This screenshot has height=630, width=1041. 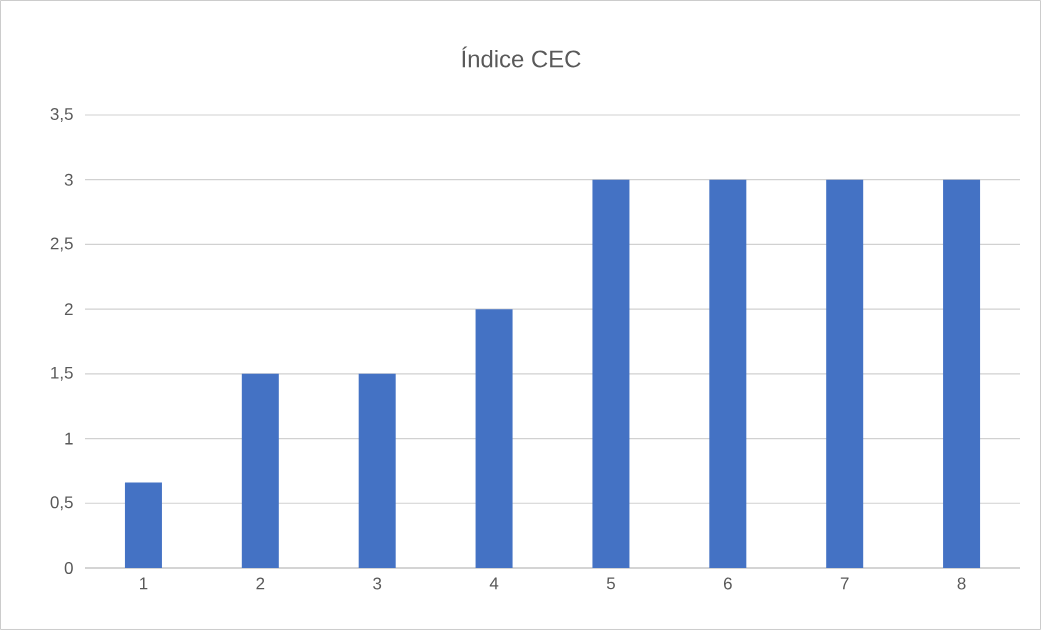 I want to click on y-tick-label: 3, so click(x=68, y=179).